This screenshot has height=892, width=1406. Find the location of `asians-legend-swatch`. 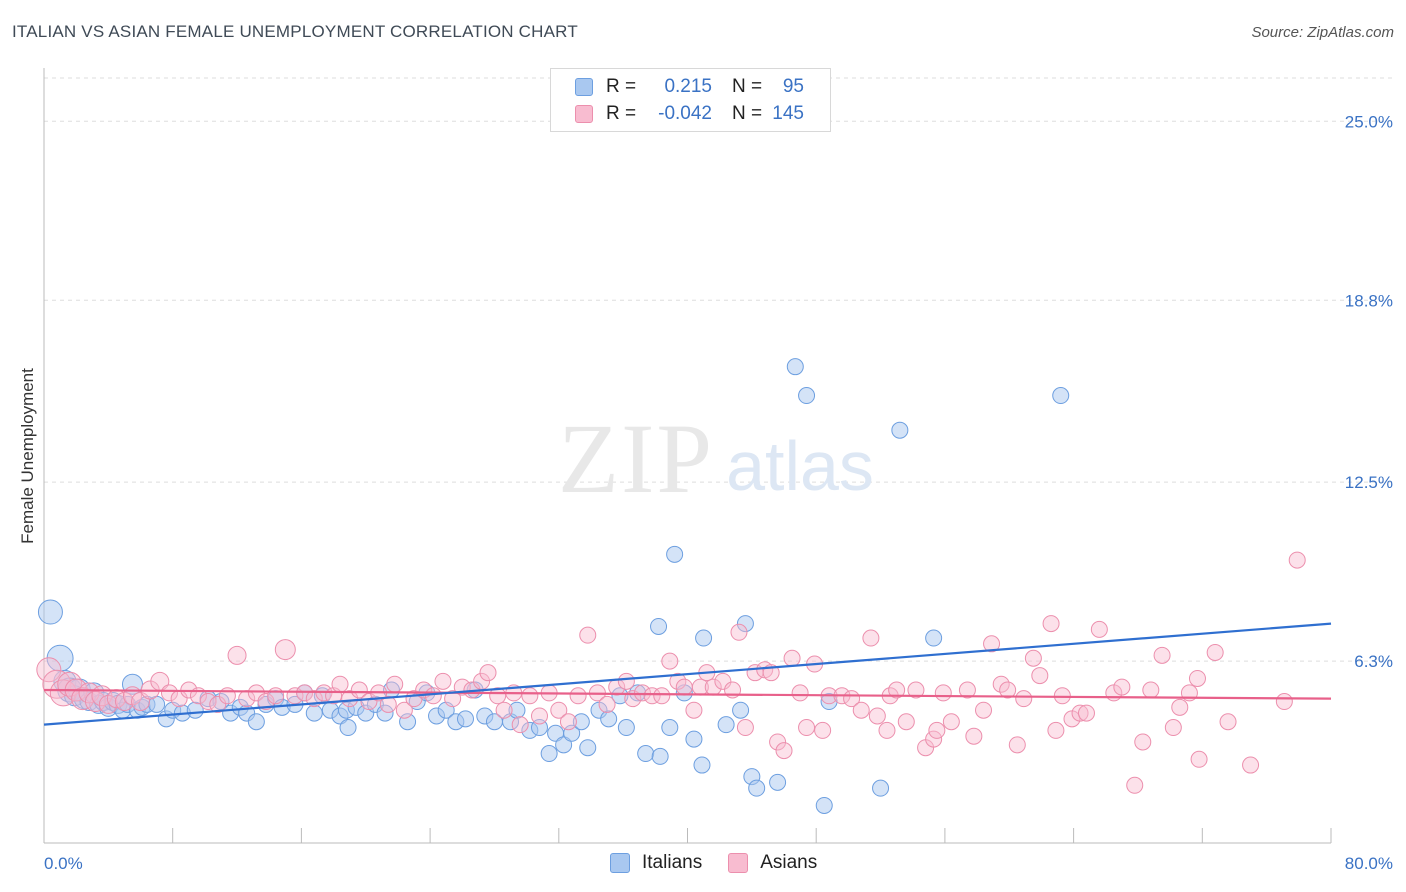

asians-legend-swatch is located at coordinates (738, 863).